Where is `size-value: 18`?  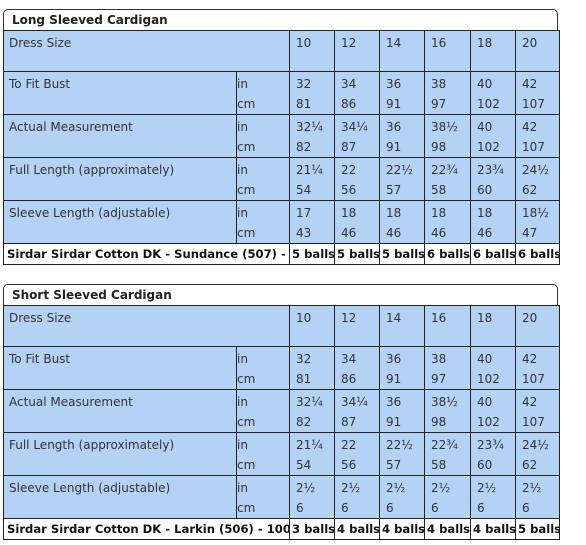 size-value: 18 is located at coordinates (485, 318).